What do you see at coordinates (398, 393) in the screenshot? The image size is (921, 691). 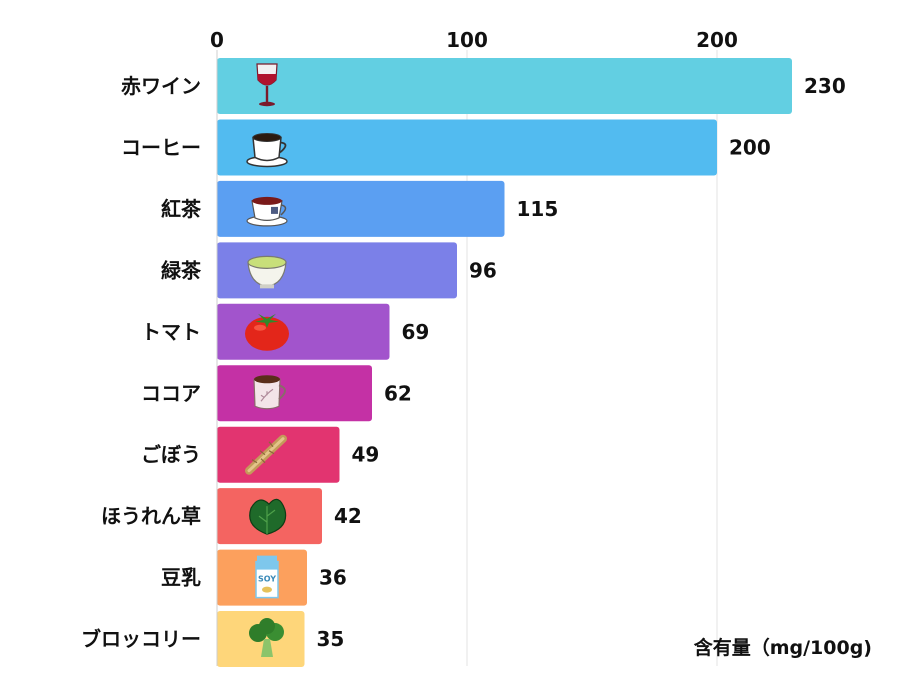 I see `value-label: 62` at bounding box center [398, 393].